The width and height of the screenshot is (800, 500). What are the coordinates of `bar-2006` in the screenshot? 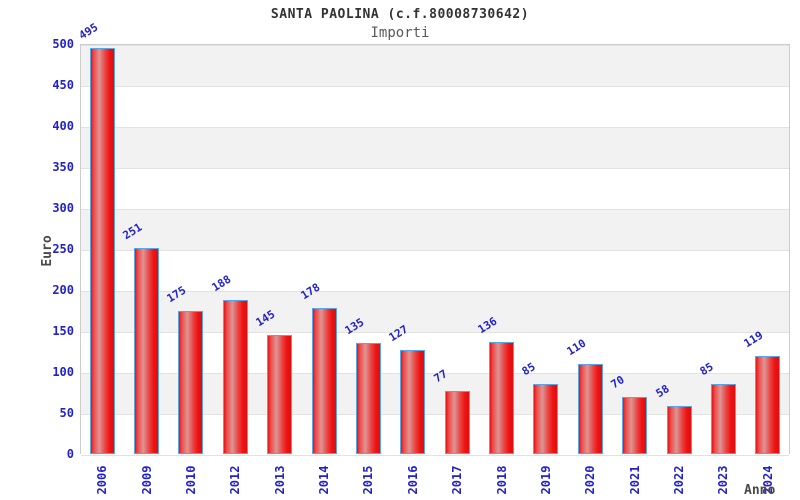 It's located at (102, 251).